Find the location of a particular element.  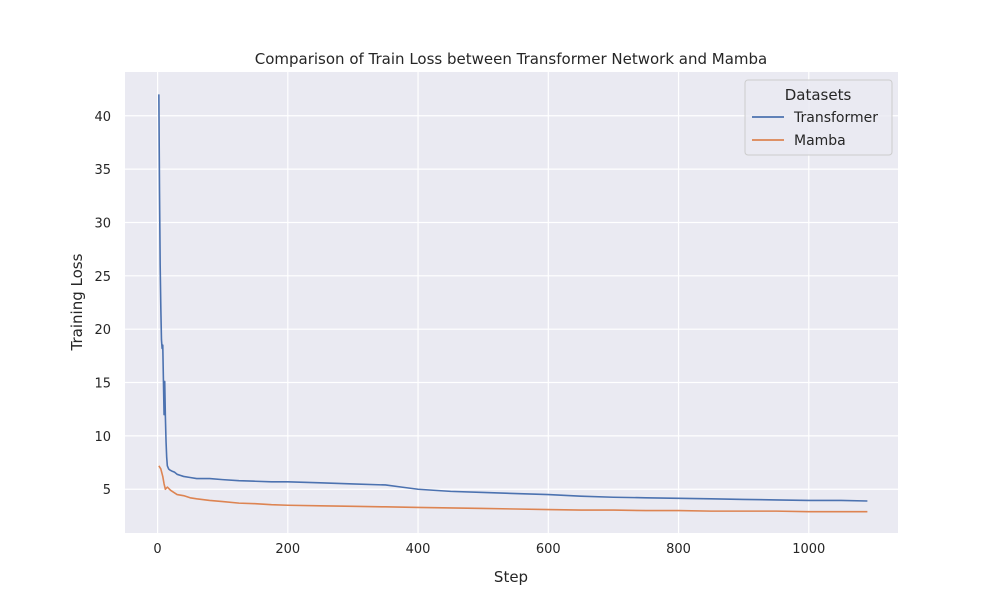

y-tick-label: 10 is located at coordinates (102, 437).